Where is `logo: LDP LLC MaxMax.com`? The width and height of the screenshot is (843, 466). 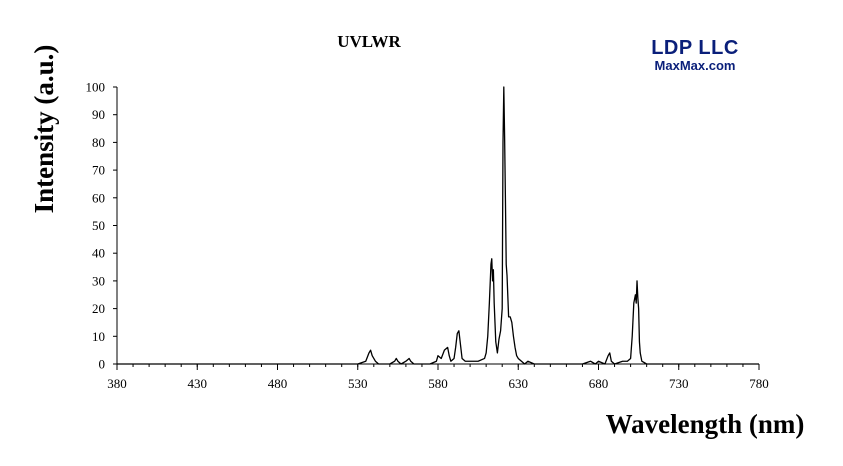 logo: LDP LLC MaxMax.com is located at coordinates (695, 55).